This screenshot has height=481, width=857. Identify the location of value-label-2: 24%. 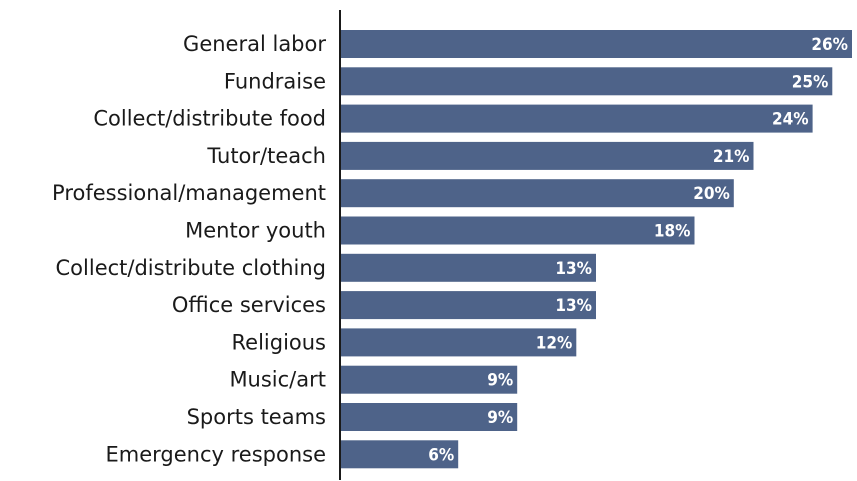
(790, 120).